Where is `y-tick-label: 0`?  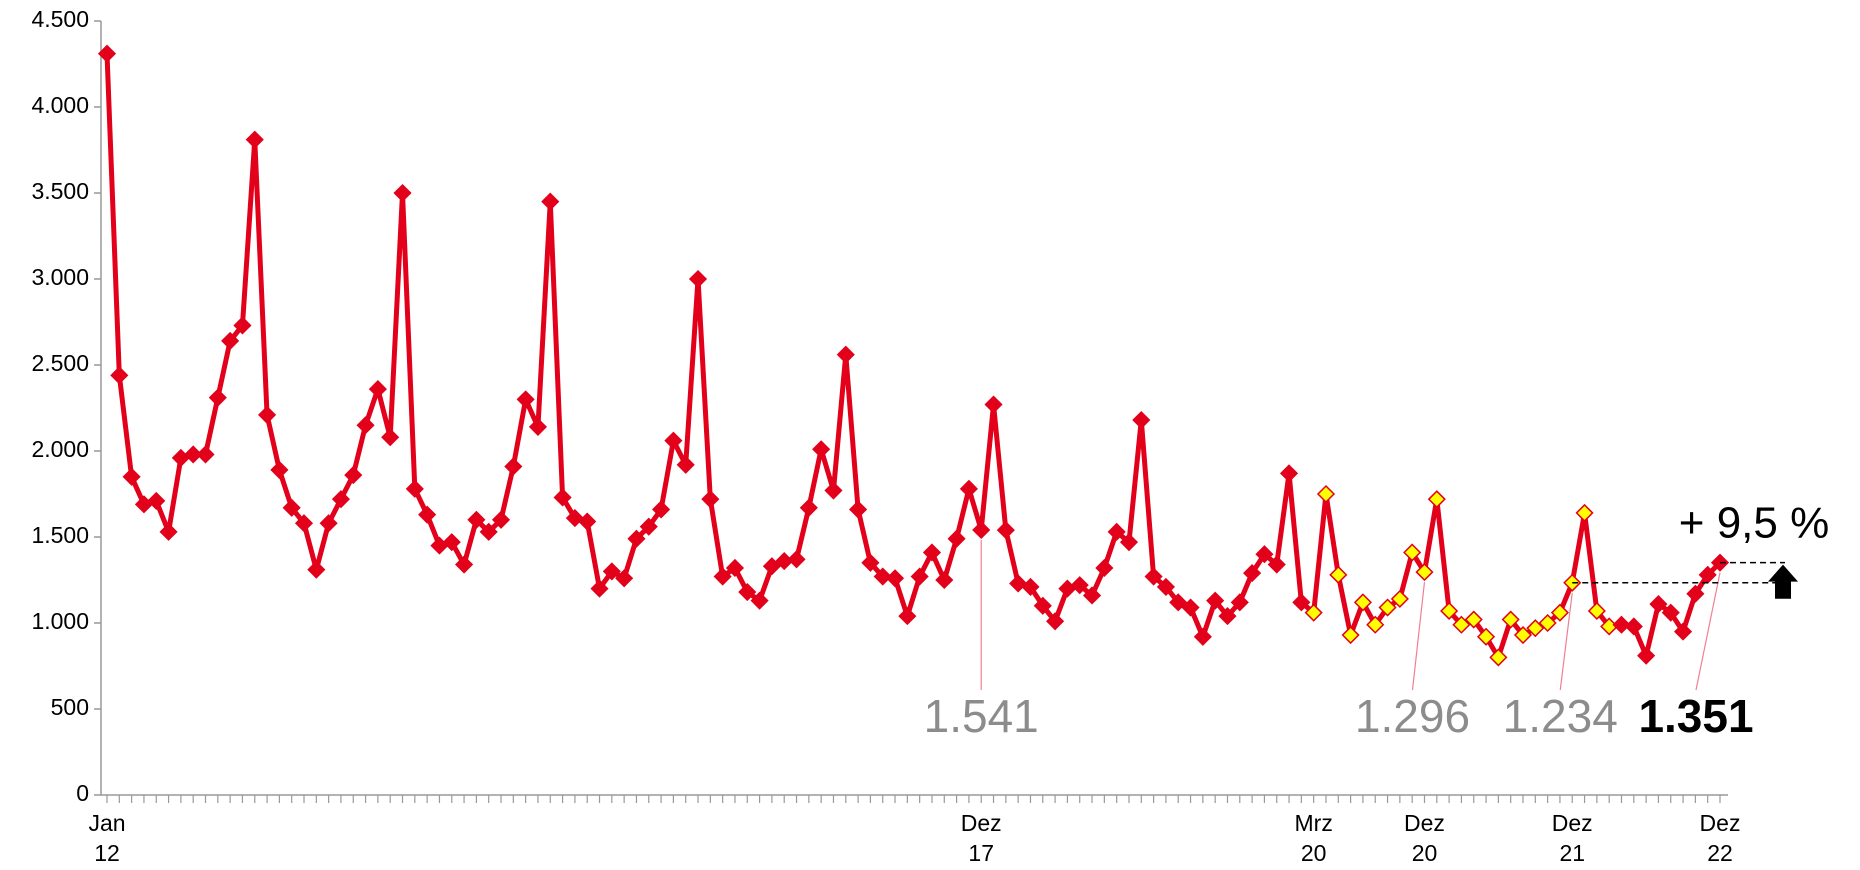
y-tick-label: 0 is located at coordinates (82, 793).